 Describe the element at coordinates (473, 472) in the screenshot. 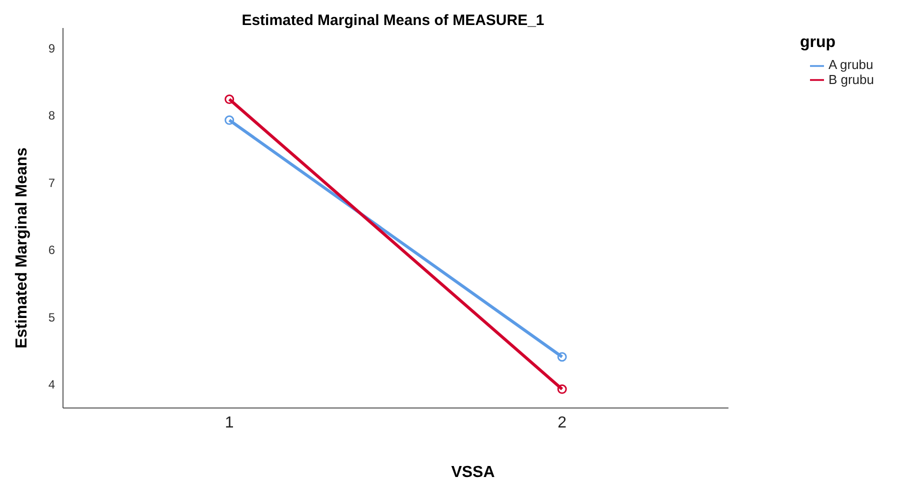

I see `x-axis-title: VSSA` at that location.